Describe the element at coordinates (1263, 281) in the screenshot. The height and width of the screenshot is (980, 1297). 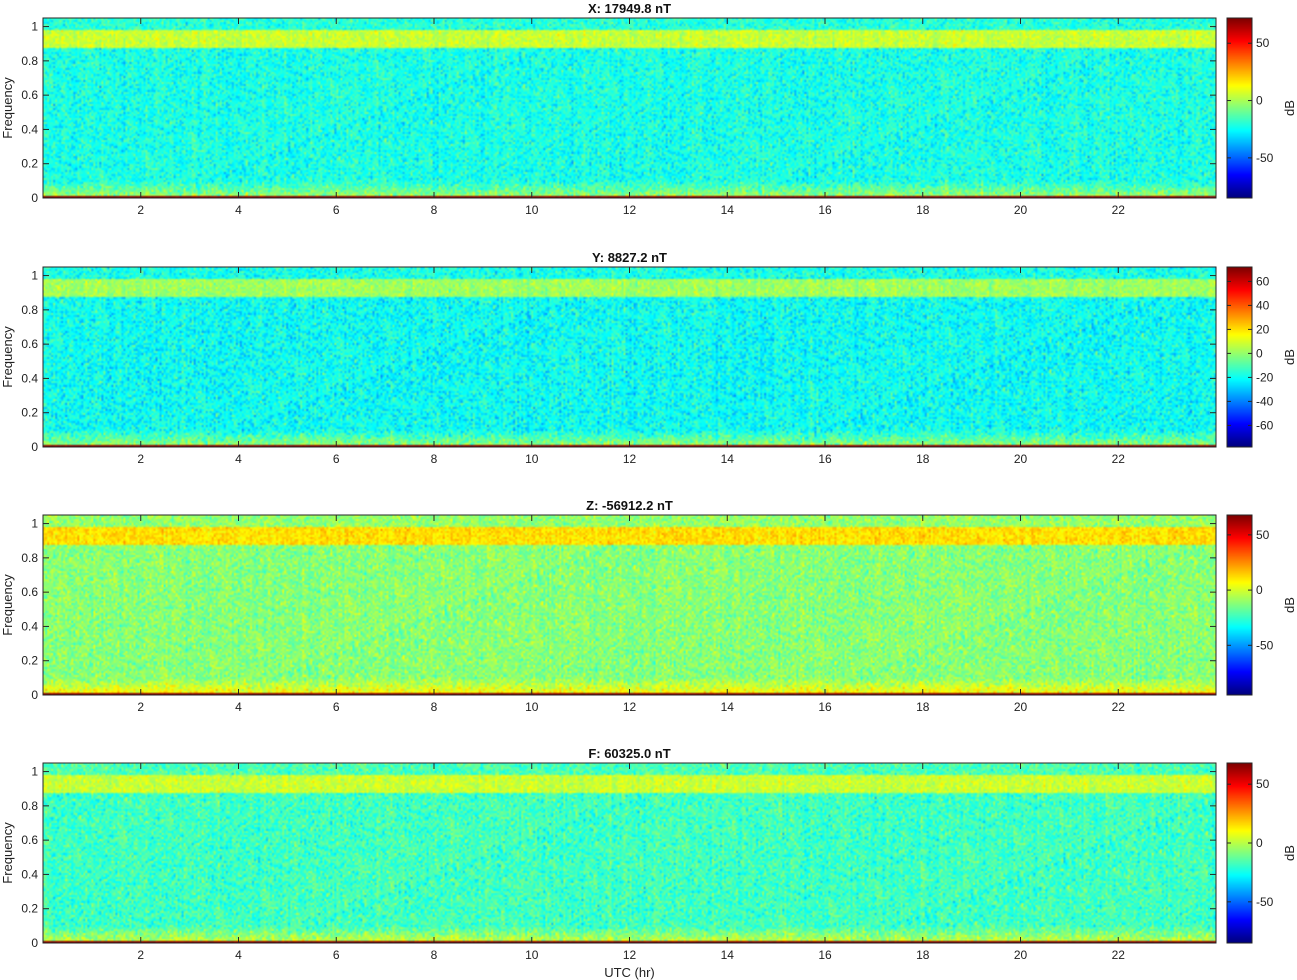
I see `colorbar-tick-label: 60` at that location.